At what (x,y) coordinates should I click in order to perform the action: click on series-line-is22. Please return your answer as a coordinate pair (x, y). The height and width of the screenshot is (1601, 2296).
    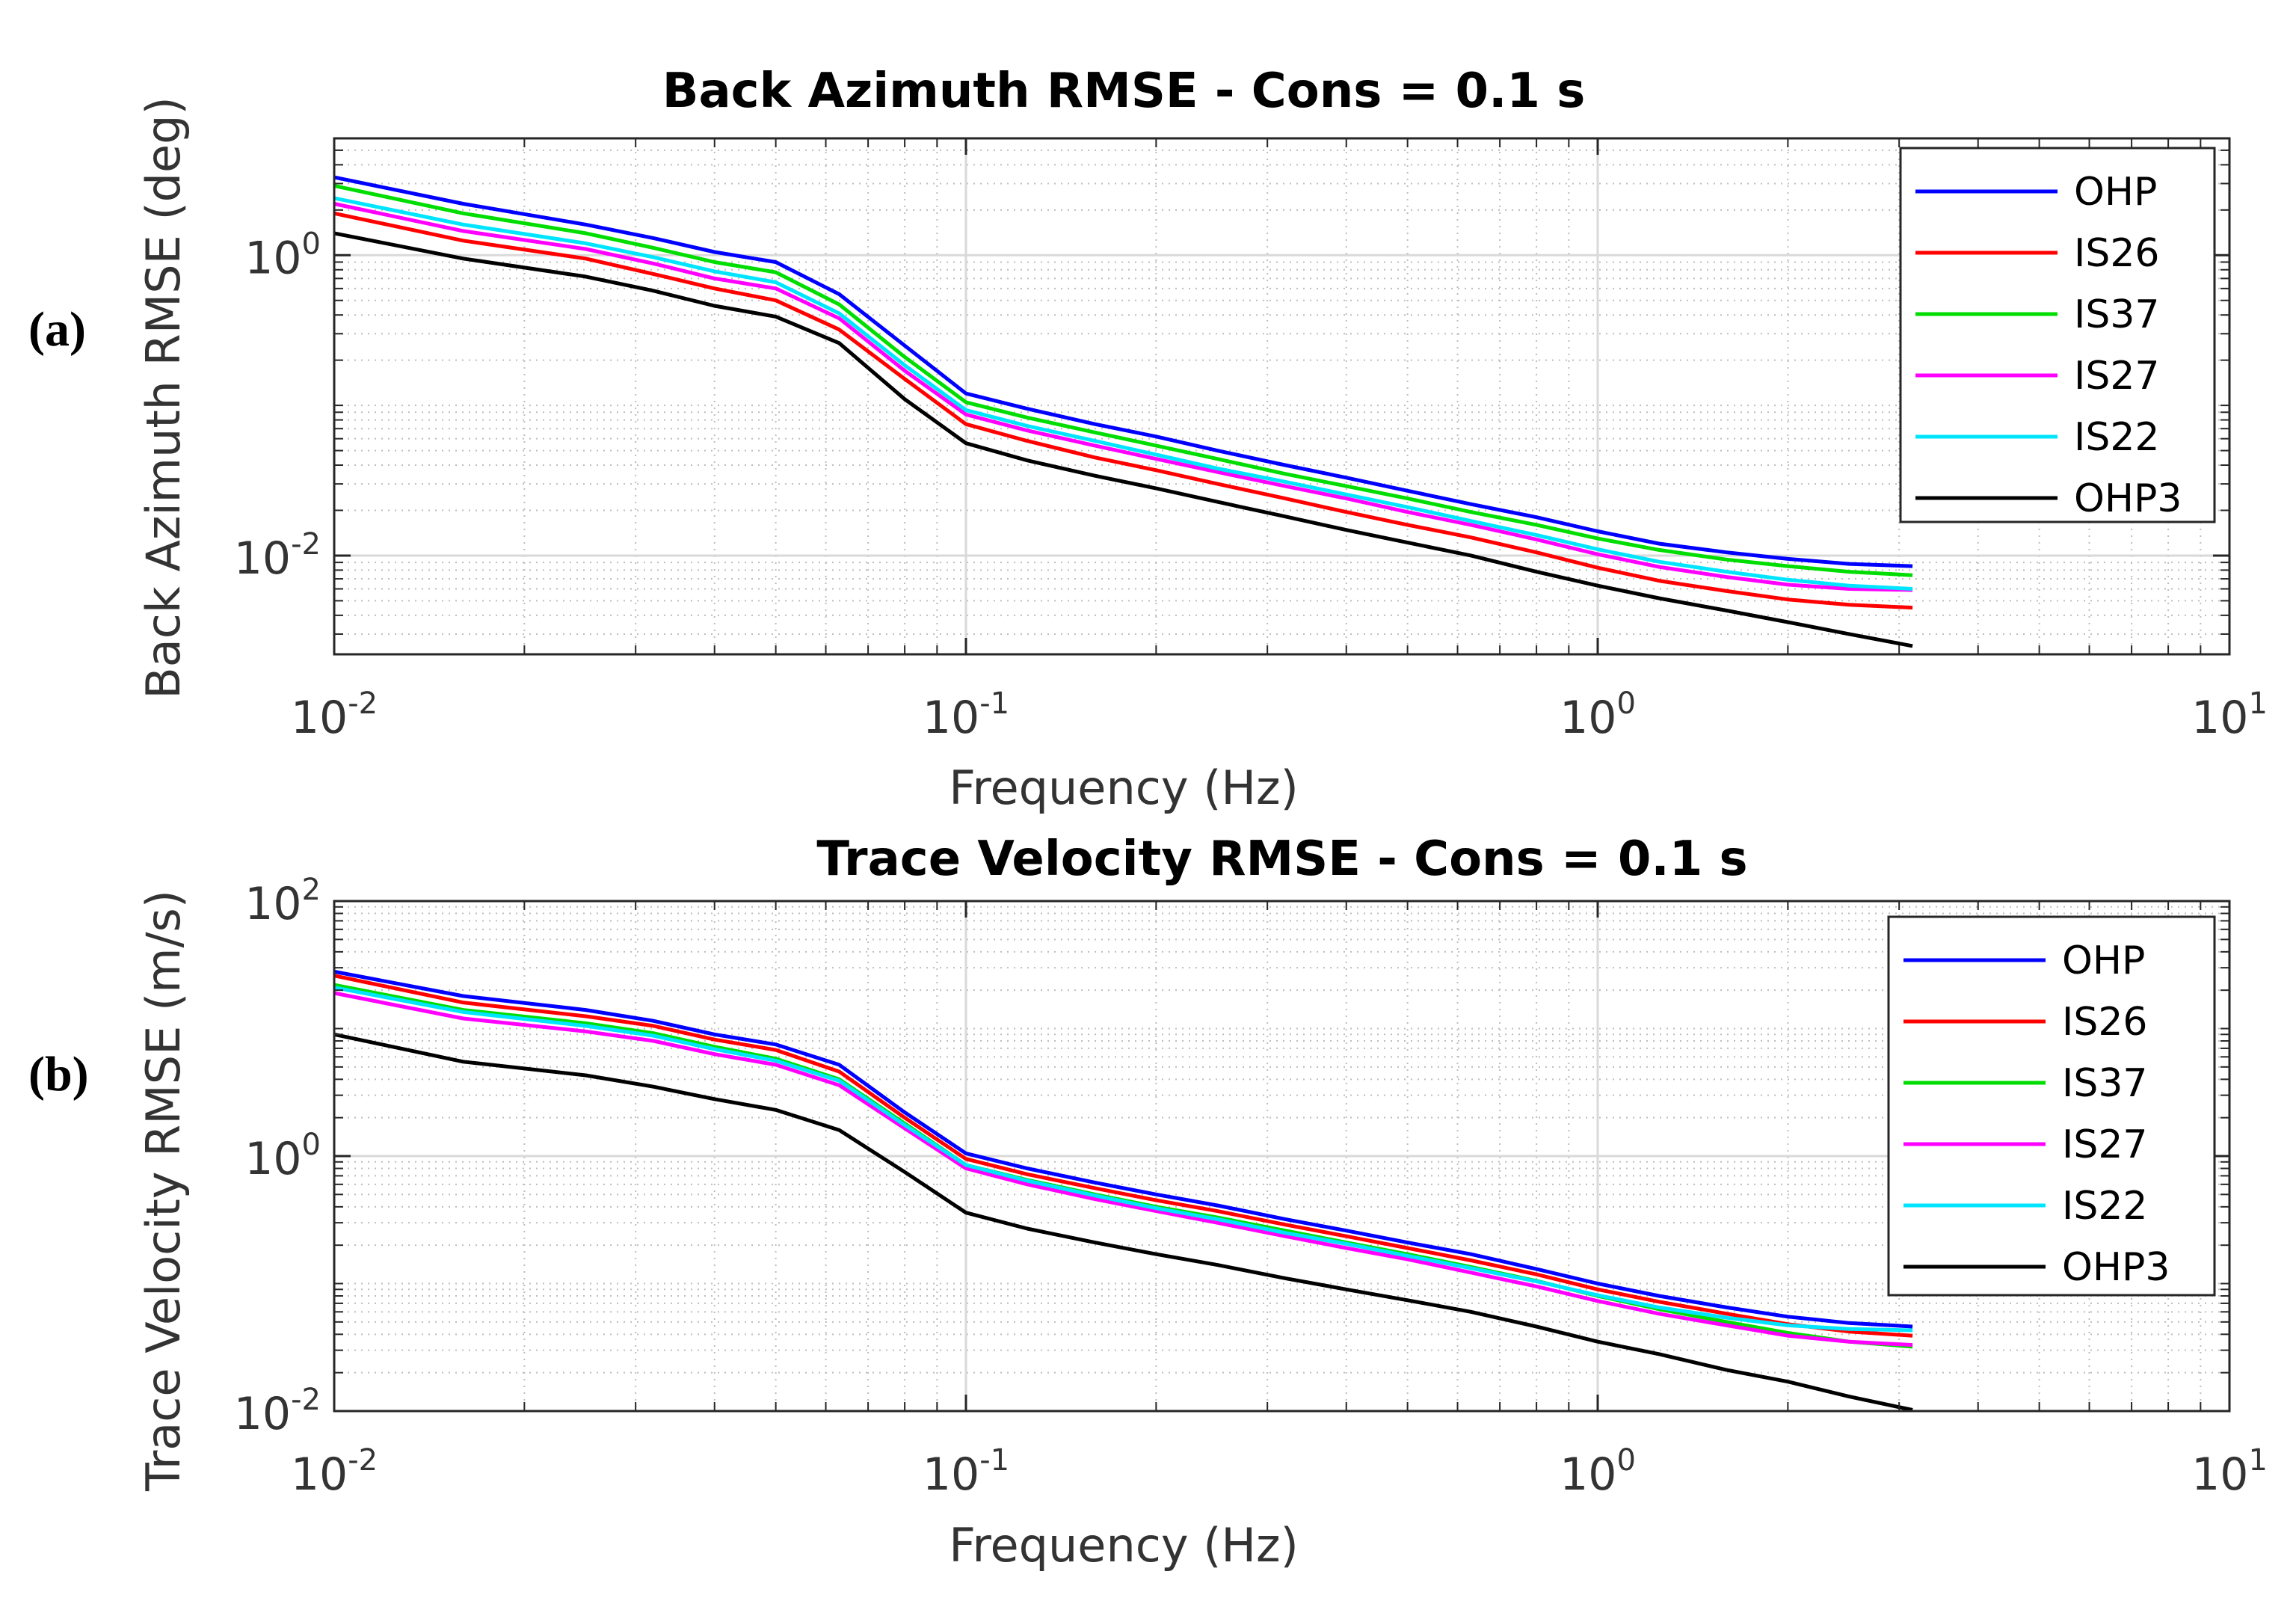
    Looking at the image, I should click on (1123, 1159).